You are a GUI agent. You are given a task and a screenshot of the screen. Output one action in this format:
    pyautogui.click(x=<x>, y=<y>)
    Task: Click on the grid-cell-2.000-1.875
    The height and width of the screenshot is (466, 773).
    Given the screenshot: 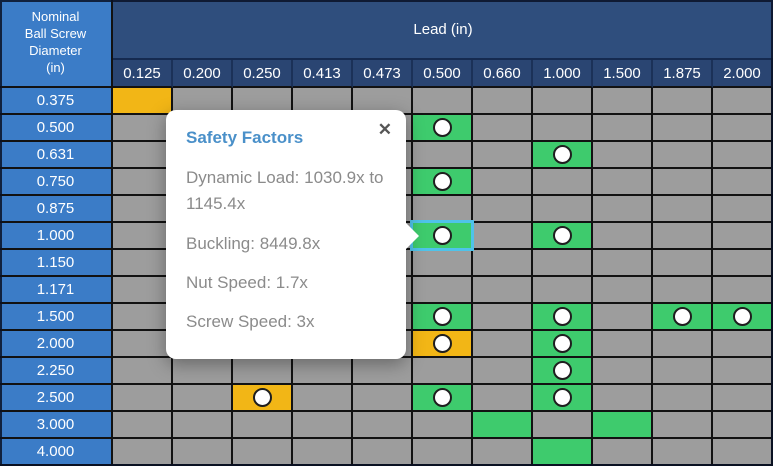 What is the action you would take?
    pyautogui.click(x=683, y=344)
    